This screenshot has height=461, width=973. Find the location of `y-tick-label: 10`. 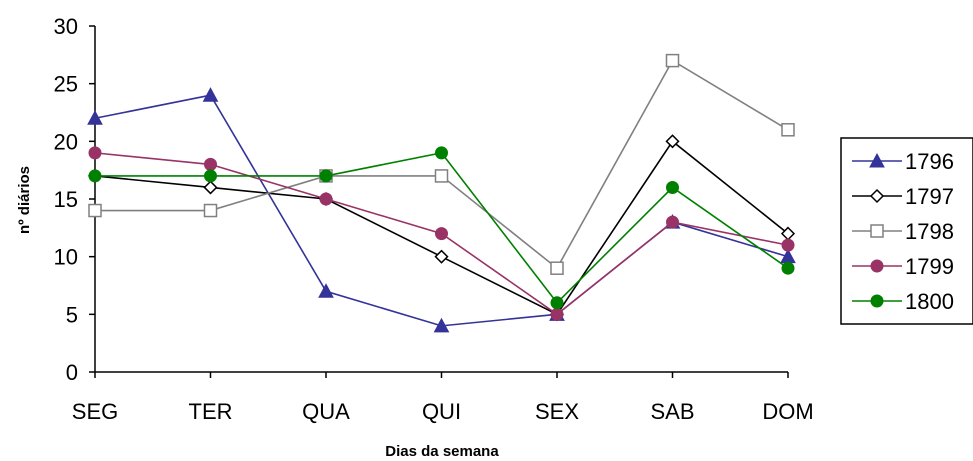

y-tick-label: 10 is located at coordinates (66, 257).